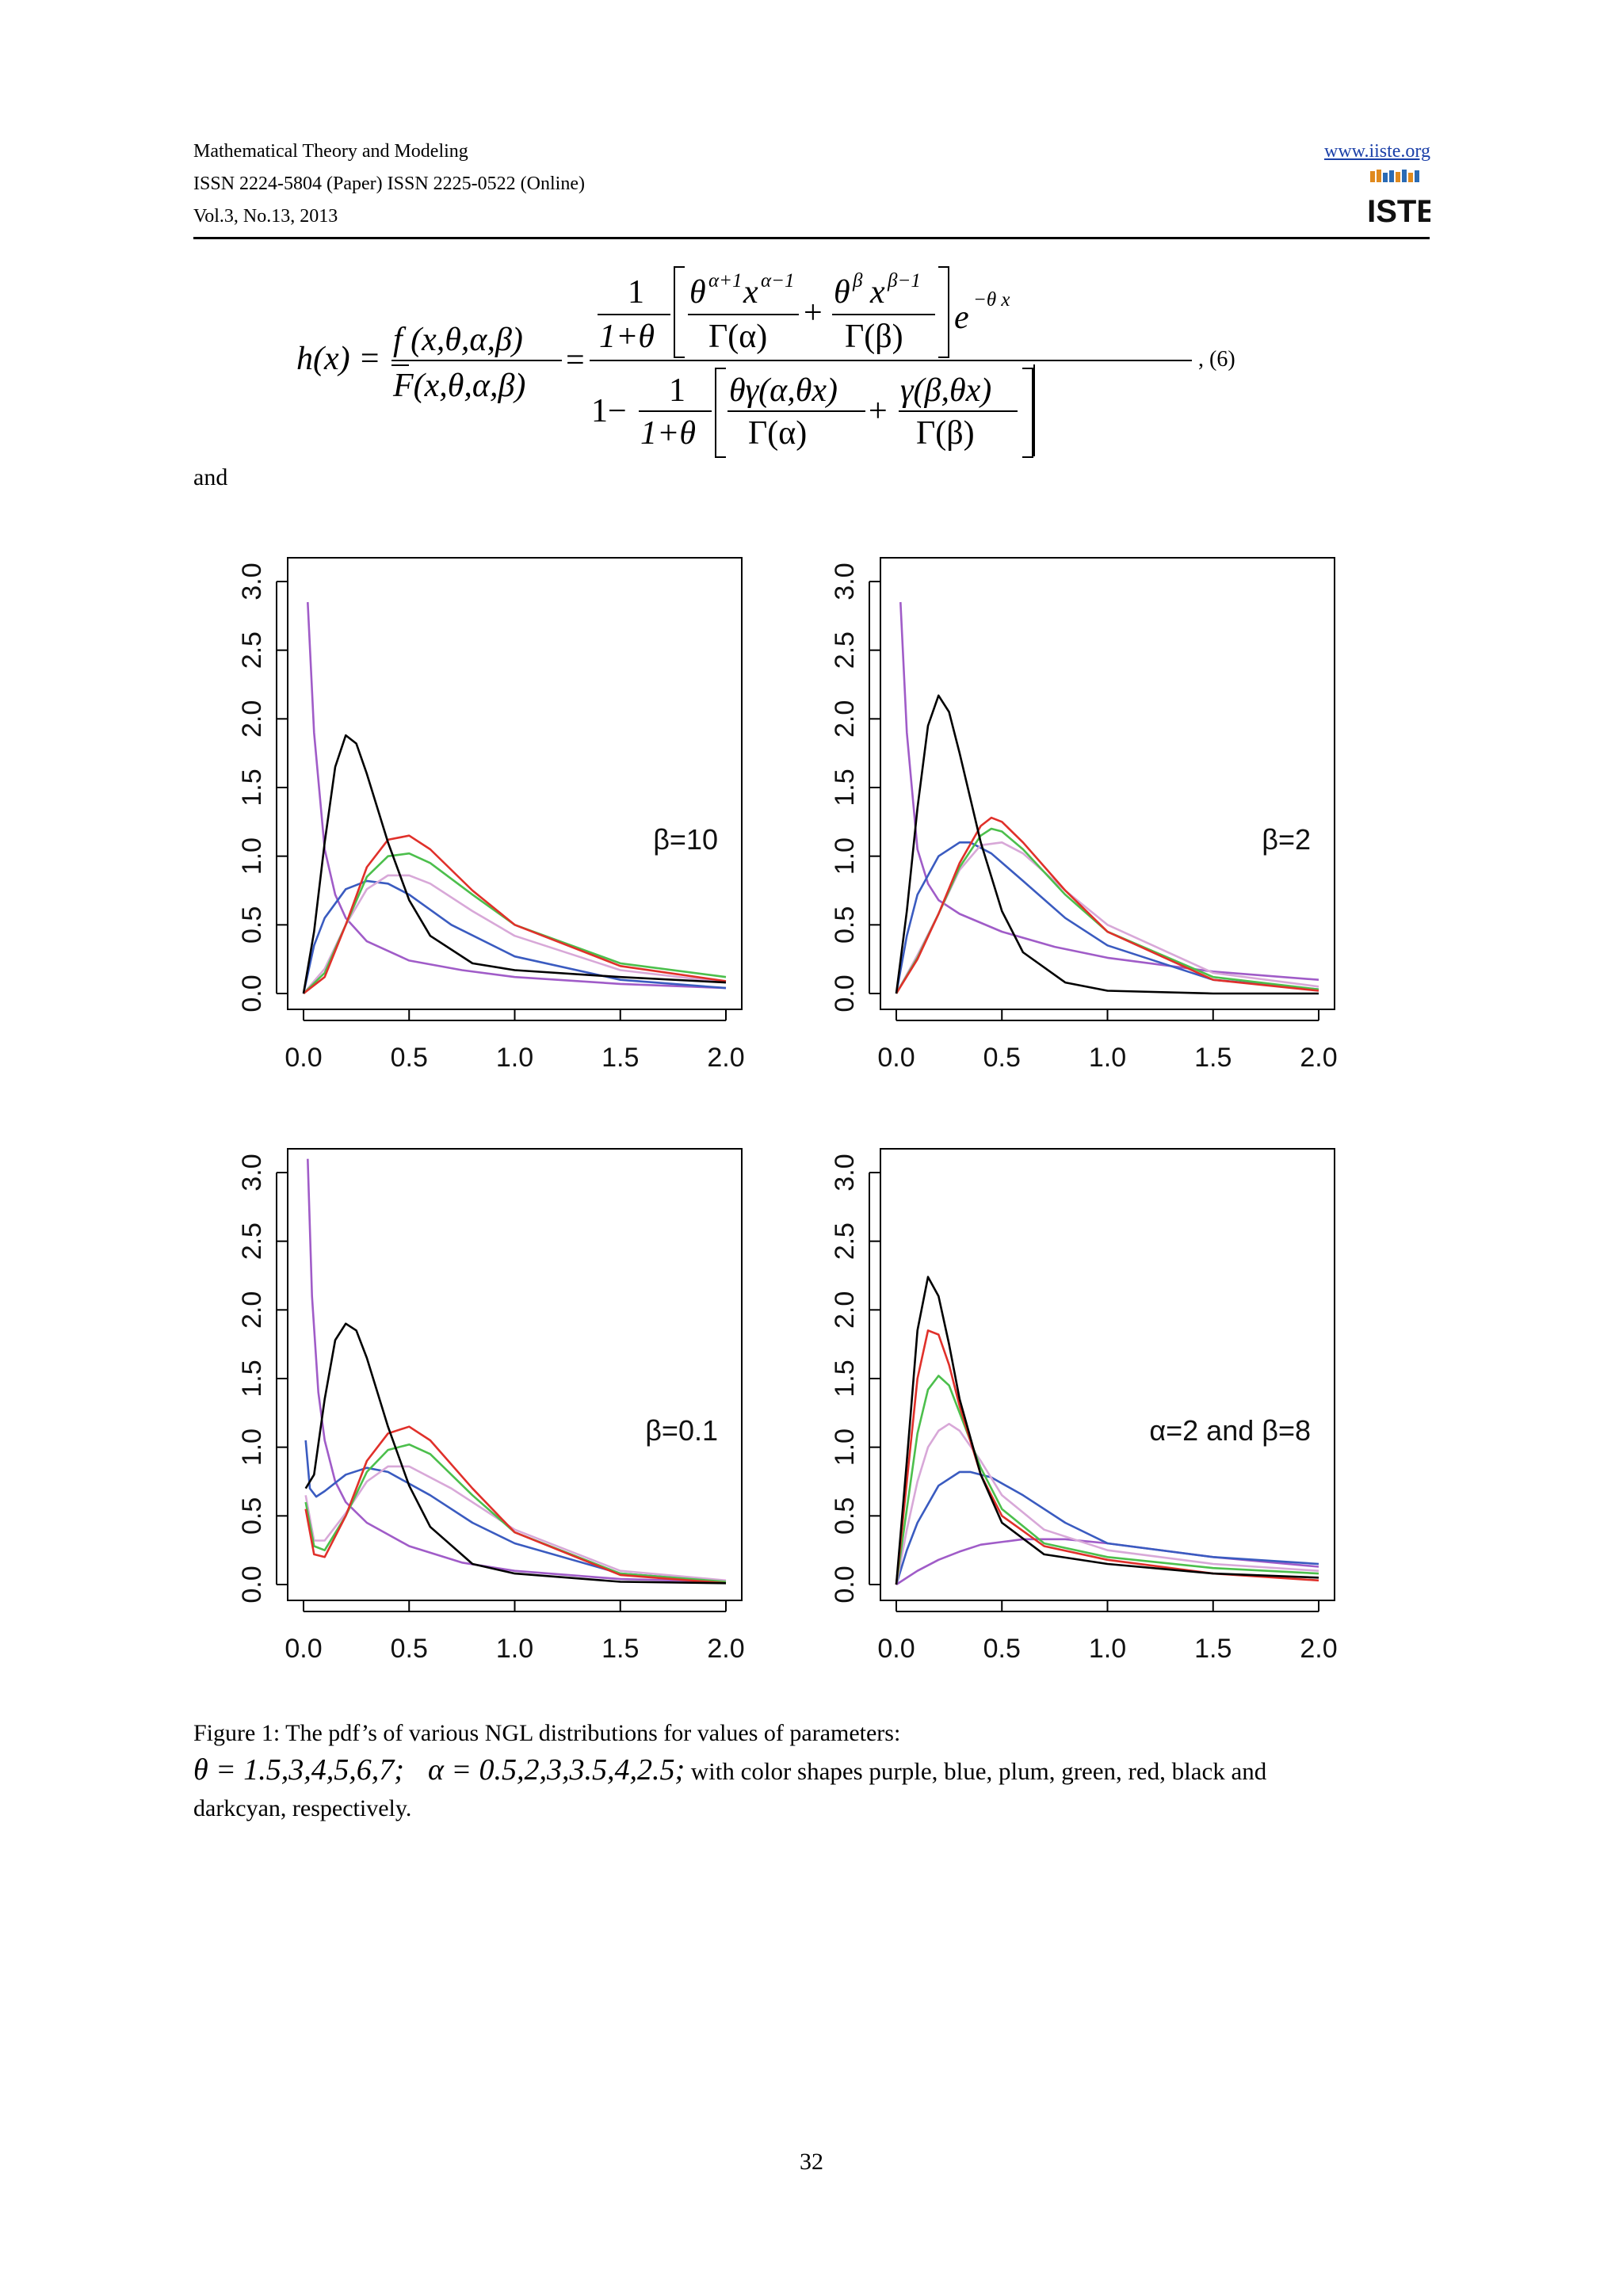 This screenshot has width=1623, height=2296. I want to click on eq-t1-xsup: α−1, so click(778, 281).